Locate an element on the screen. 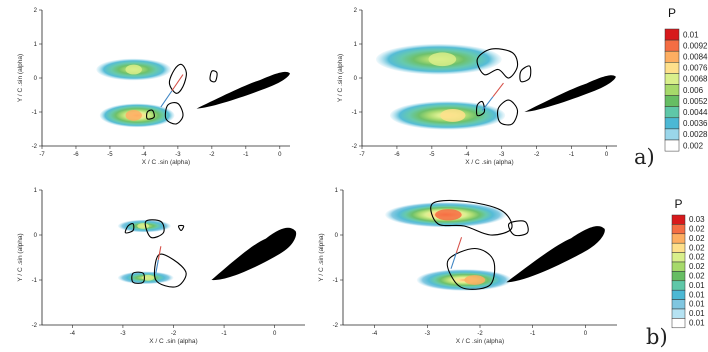  pressure-blob is located at coordinates (464, 280).